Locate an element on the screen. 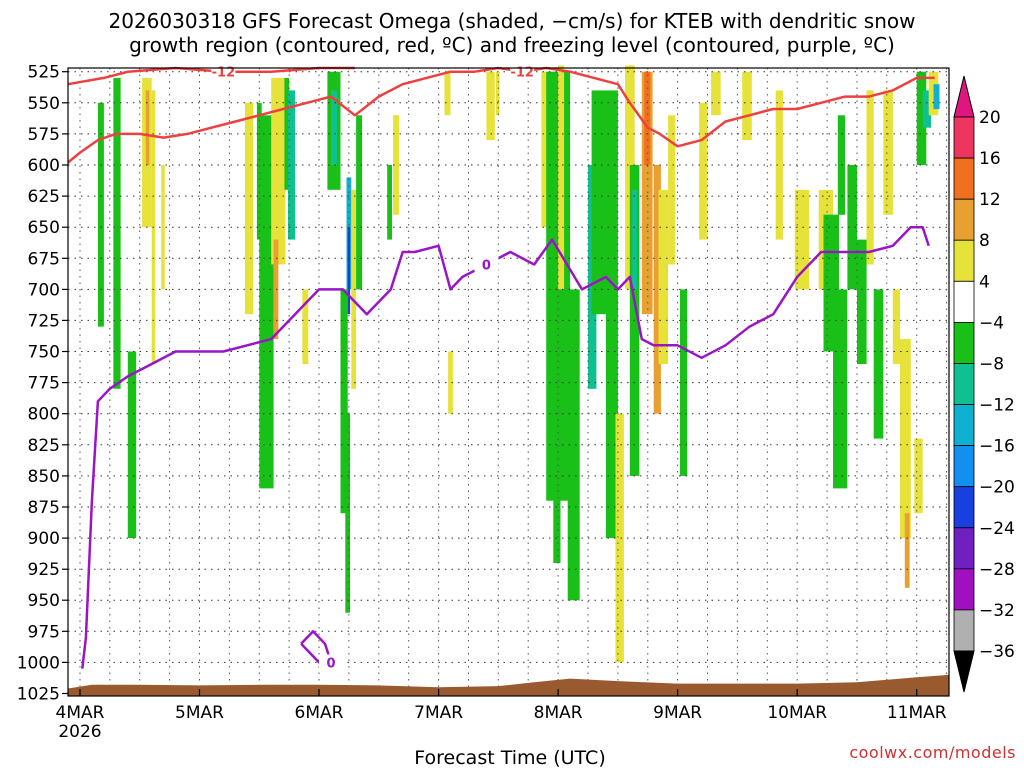 The height and width of the screenshot is (768, 1024). colorbar-level-label-13: −36 is located at coordinates (997, 652).